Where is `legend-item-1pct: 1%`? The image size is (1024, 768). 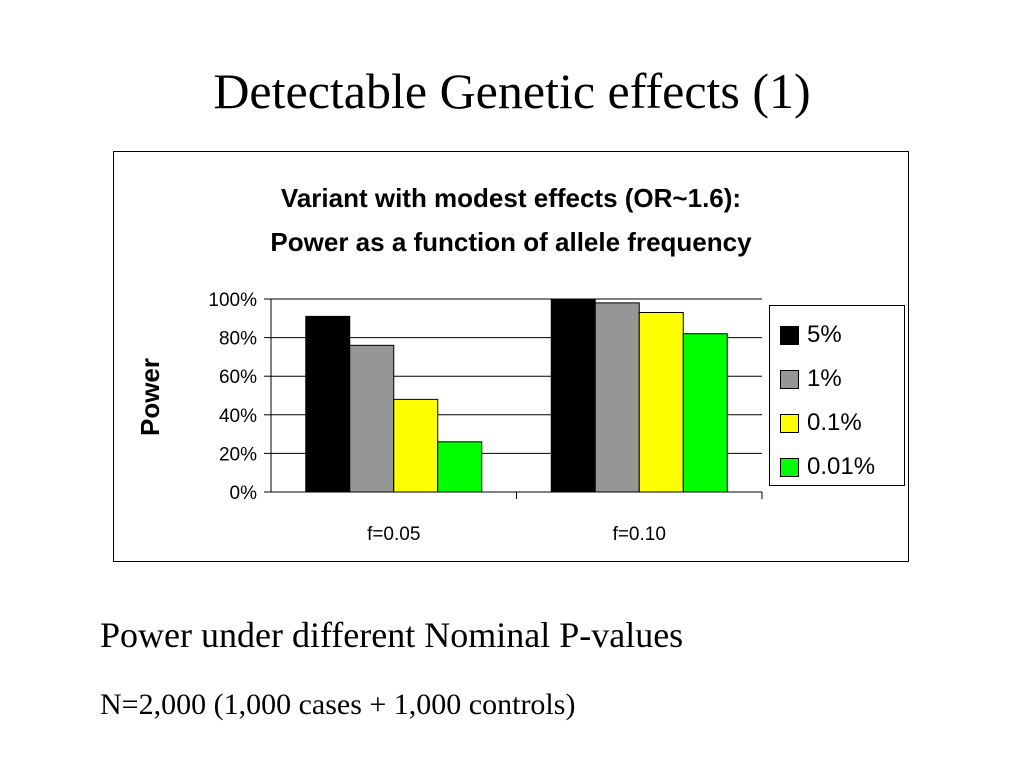
legend-item-1pct: 1% is located at coordinates (811, 379).